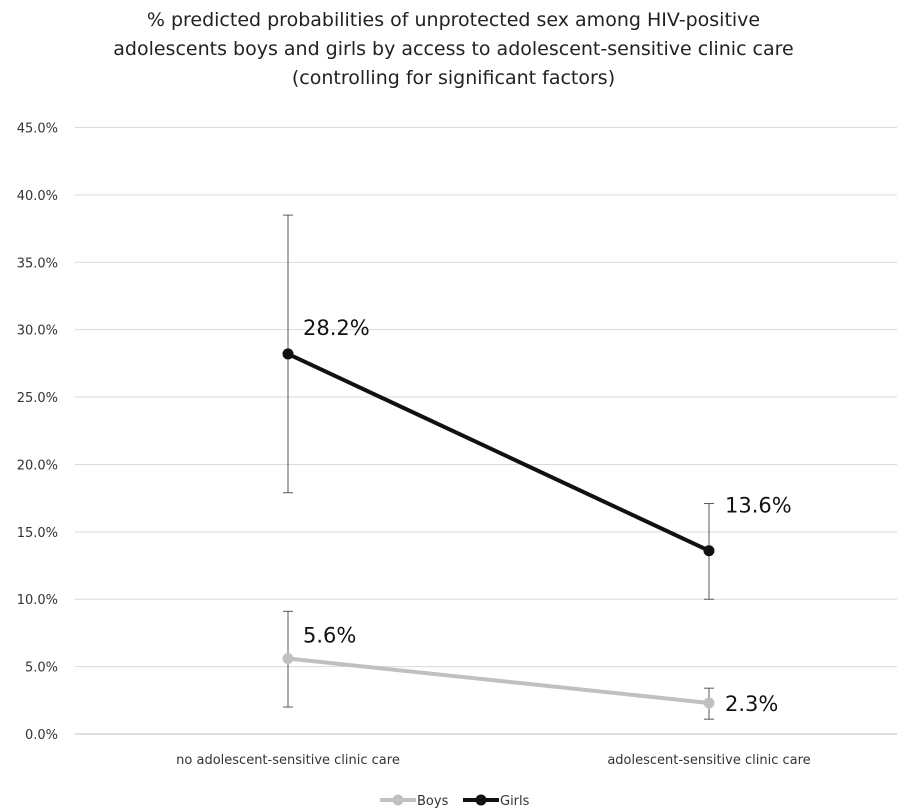 This screenshot has width=907, height=809. Describe the element at coordinates (37, 263) in the screenshot. I see `y-tick-label: 35.0%` at that location.